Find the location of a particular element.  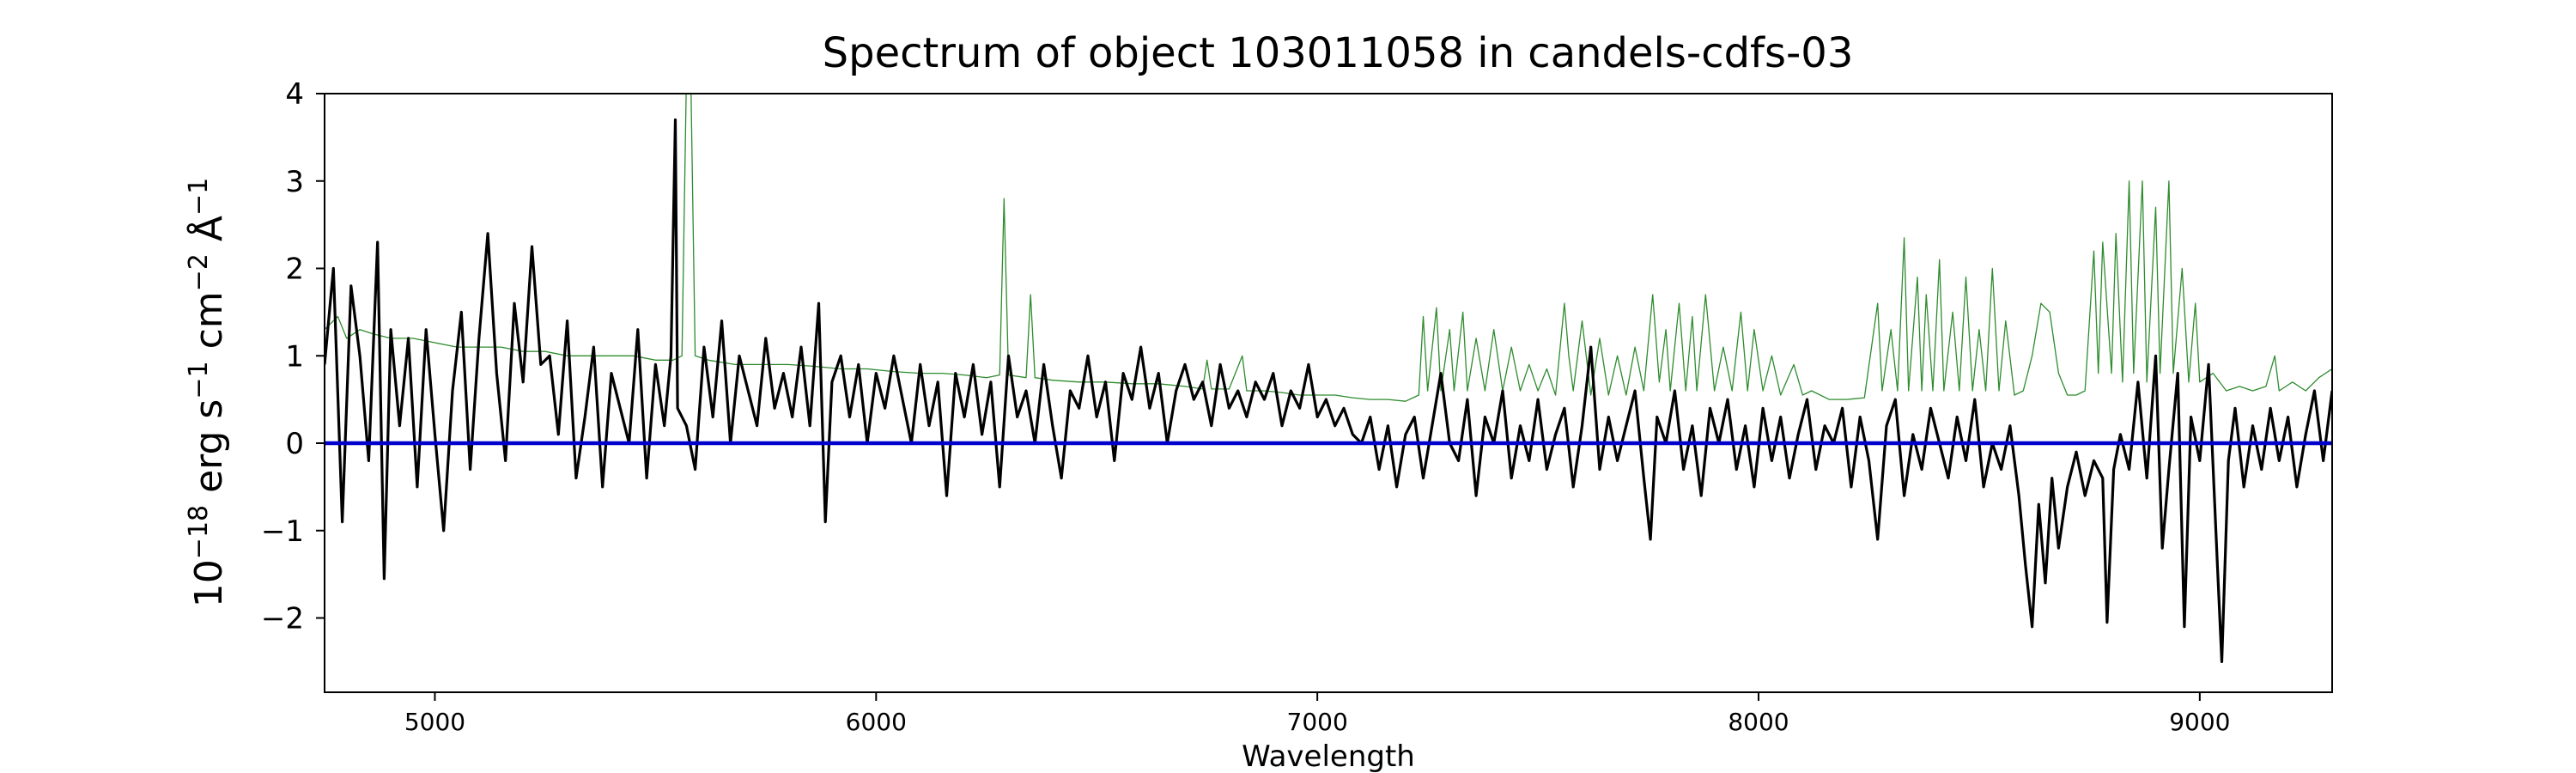

y-label-exp3: −1 is located at coordinates (199, 197).